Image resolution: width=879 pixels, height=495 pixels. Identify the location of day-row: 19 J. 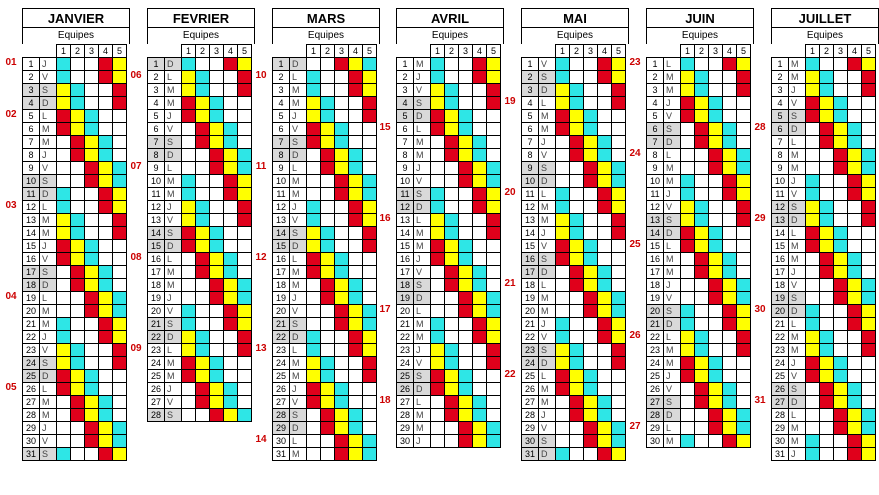
(324, 298).